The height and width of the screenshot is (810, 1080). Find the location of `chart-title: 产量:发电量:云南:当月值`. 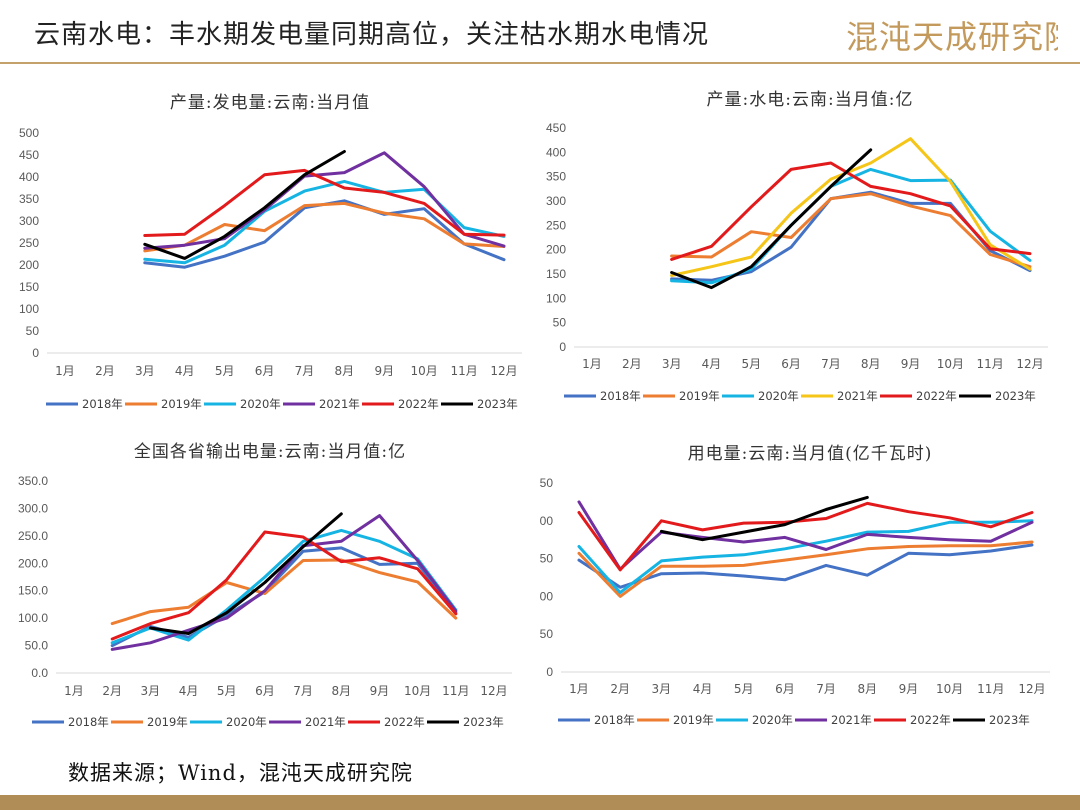

chart-title: 产量:发电量:云南:当月值 is located at coordinates (270, 103).